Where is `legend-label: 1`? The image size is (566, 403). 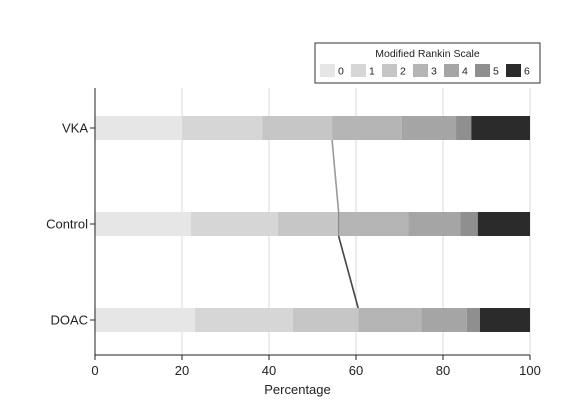
legend-label: 1 is located at coordinates (372, 72).